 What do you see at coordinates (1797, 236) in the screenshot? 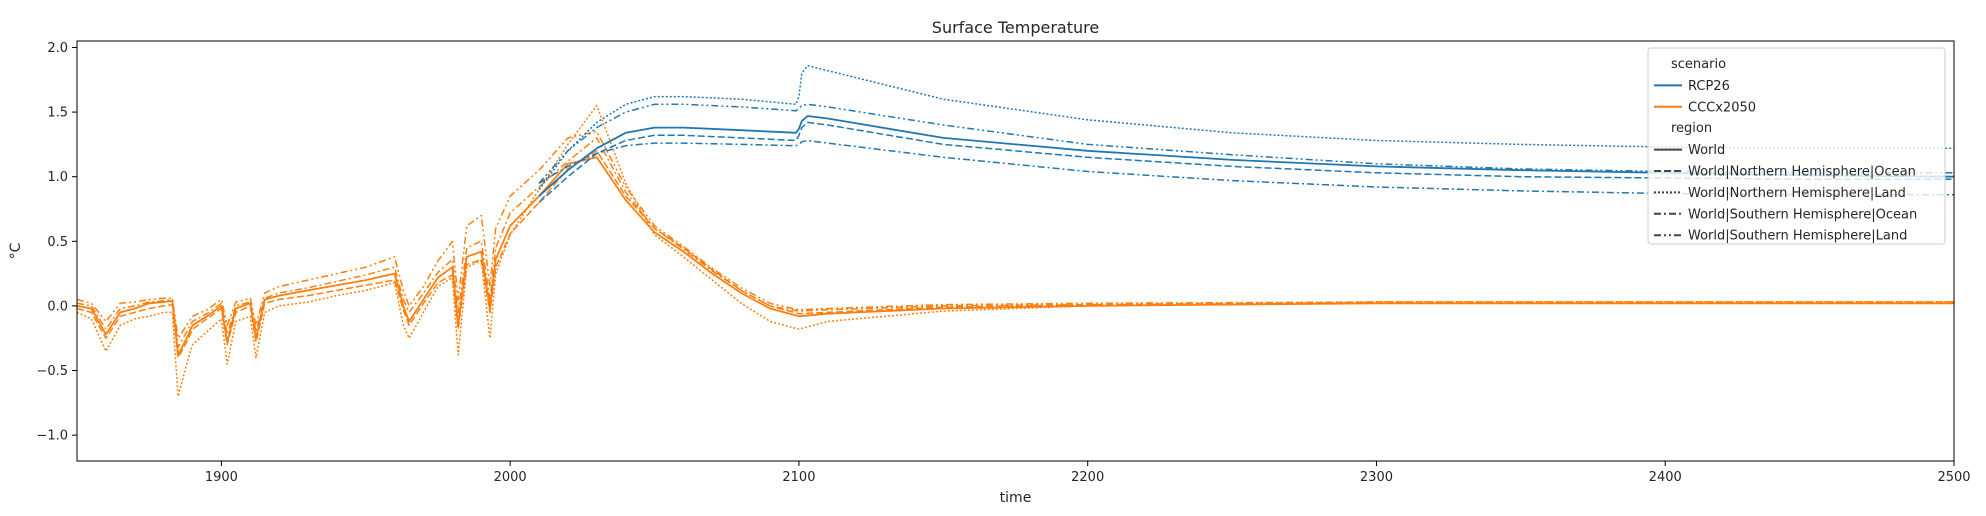
I see `legend-entry-region: World|Southern Hemisphere|Land` at bounding box center [1797, 236].